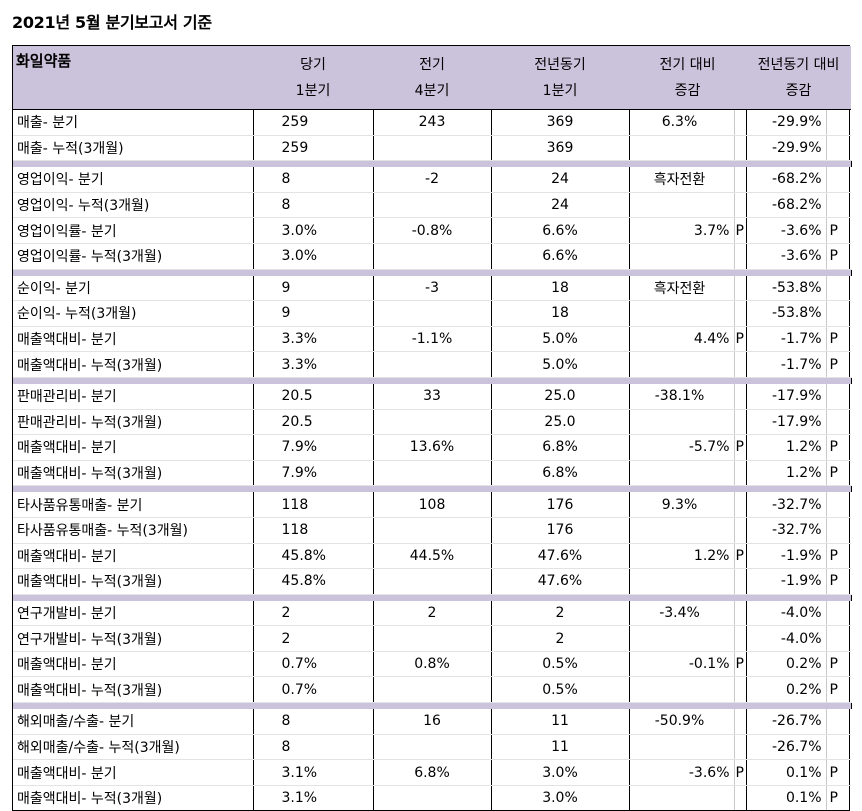 Image resolution: width=862 pixels, height=811 pixels. Describe the element at coordinates (432, 78) in the screenshot. I see `header-row: 화일약품 당기 1분기 전기 4분기 전년동기 1분기 전기 대비 증감` at that location.